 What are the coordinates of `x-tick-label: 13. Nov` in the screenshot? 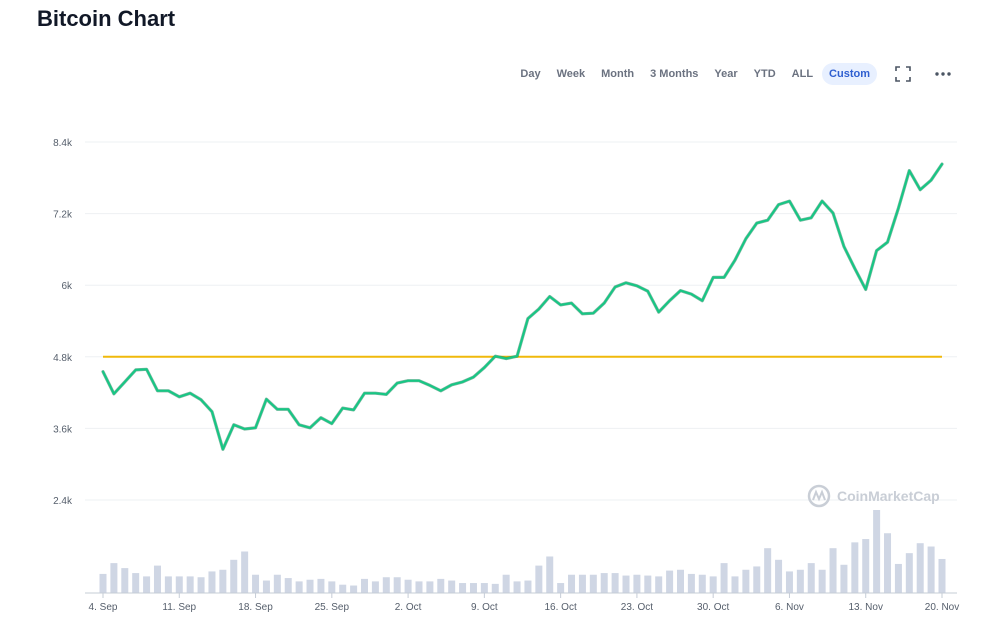 It's located at (865, 607).